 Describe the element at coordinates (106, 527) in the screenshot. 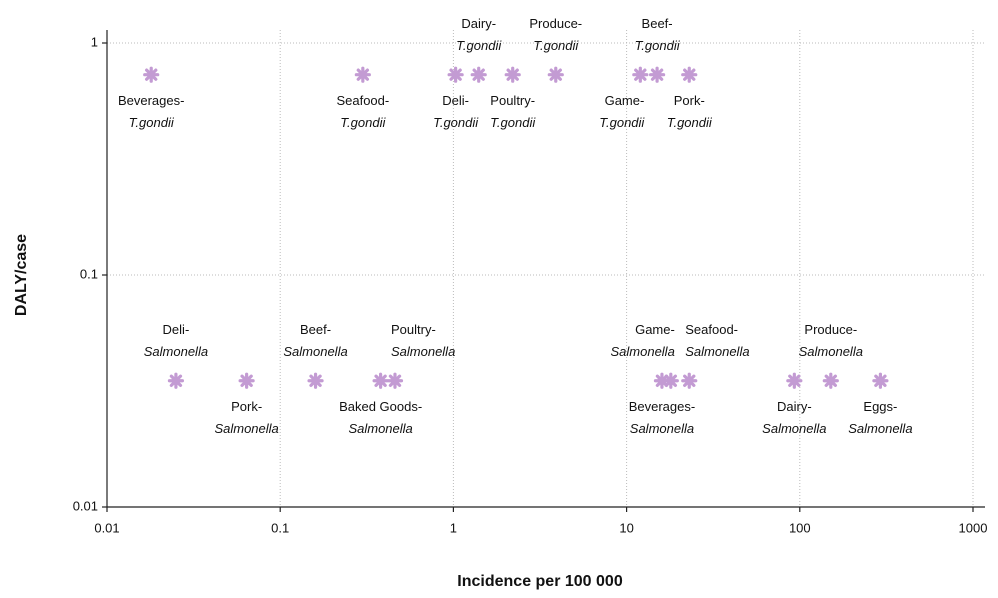

I see `x-tick-label: 0.01` at that location.